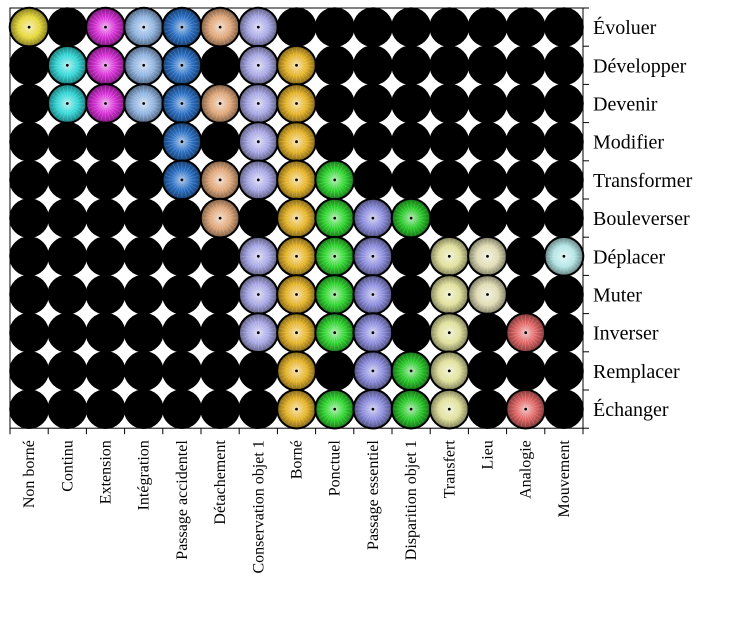 The height and width of the screenshot is (621, 736). Describe the element at coordinates (106, 472) in the screenshot. I see `column-label: Extension` at that location.